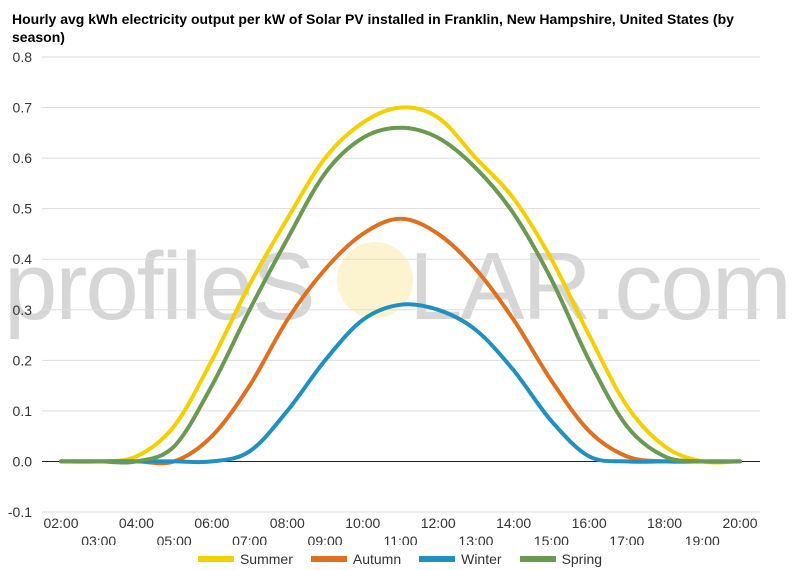 This screenshot has height=570, width=800. Describe the element at coordinates (664, 523) in the screenshot. I see `x-tick-label: 18:00` at that location.